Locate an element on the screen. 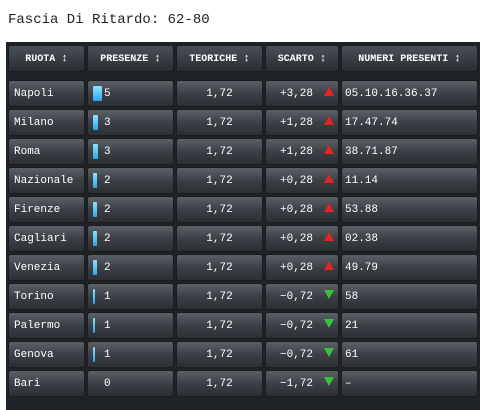 Image resolution: width=486 pixels, height=410 pixels. table-row: Napoli 5 1,72 +3,28 05.10.16.36.37 is located at coordinates (243, 94).